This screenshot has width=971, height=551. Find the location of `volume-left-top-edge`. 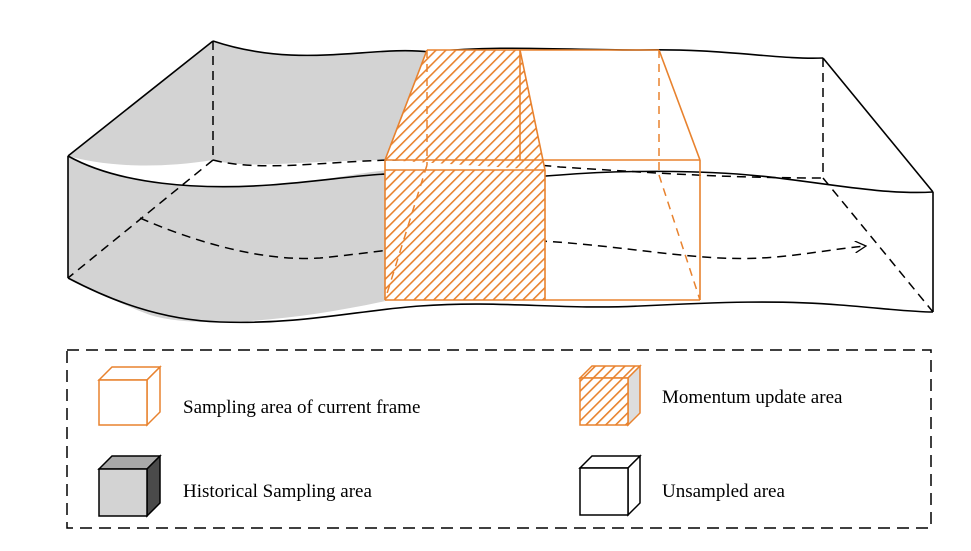

volume-left-top-edge is located at coordinates (140, 98).